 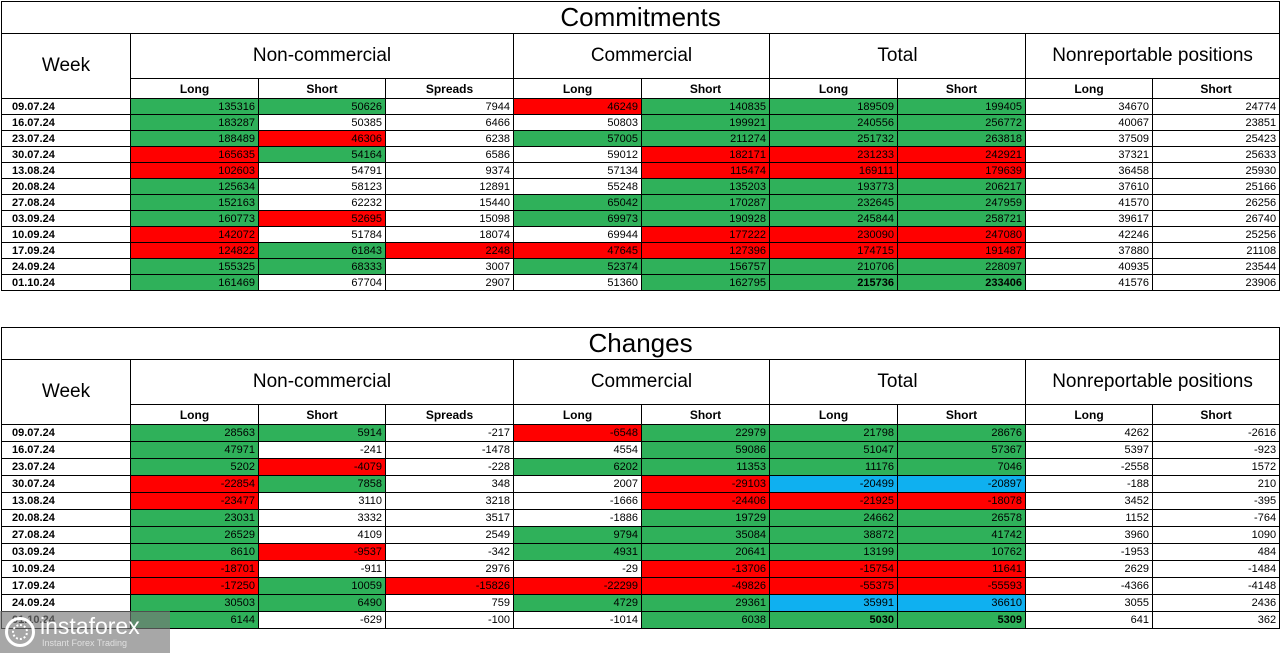 I want to click on value-cell: 228097, so click(x=961, y=266).